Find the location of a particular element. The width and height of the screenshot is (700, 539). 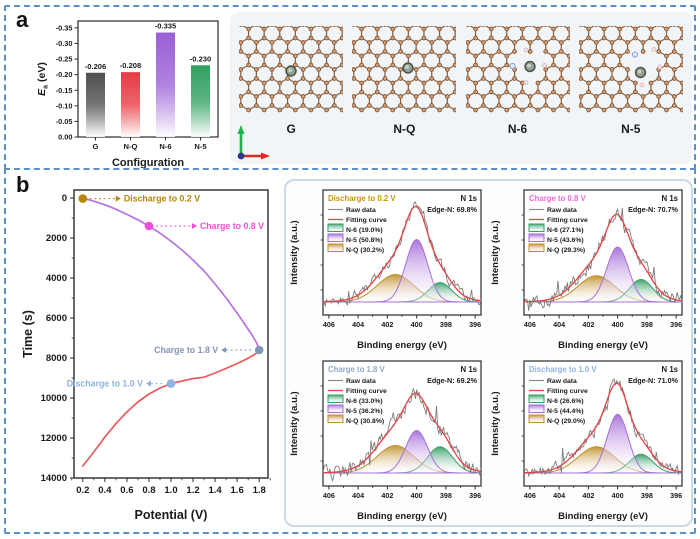

svg-text: -0.35 is located at coordinates (64, 27).